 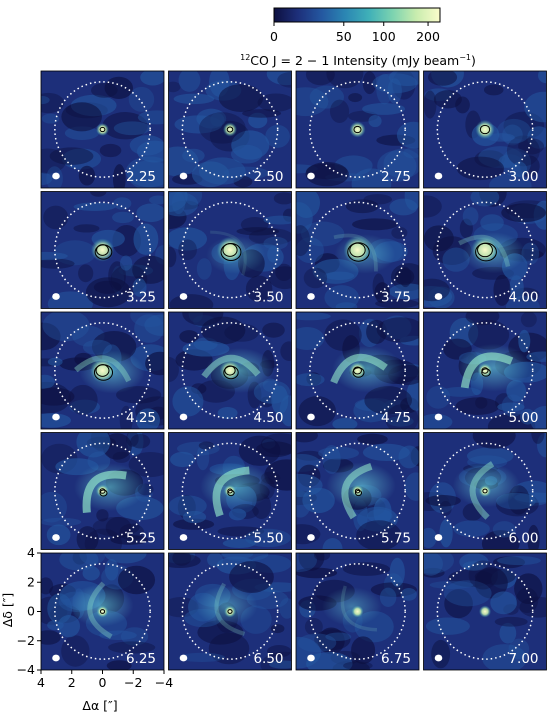 What do you see at coordinates (396, 418) in the screenshot?
I see `panel-velocity-label: 4.75` at bounding box center [396, 418].